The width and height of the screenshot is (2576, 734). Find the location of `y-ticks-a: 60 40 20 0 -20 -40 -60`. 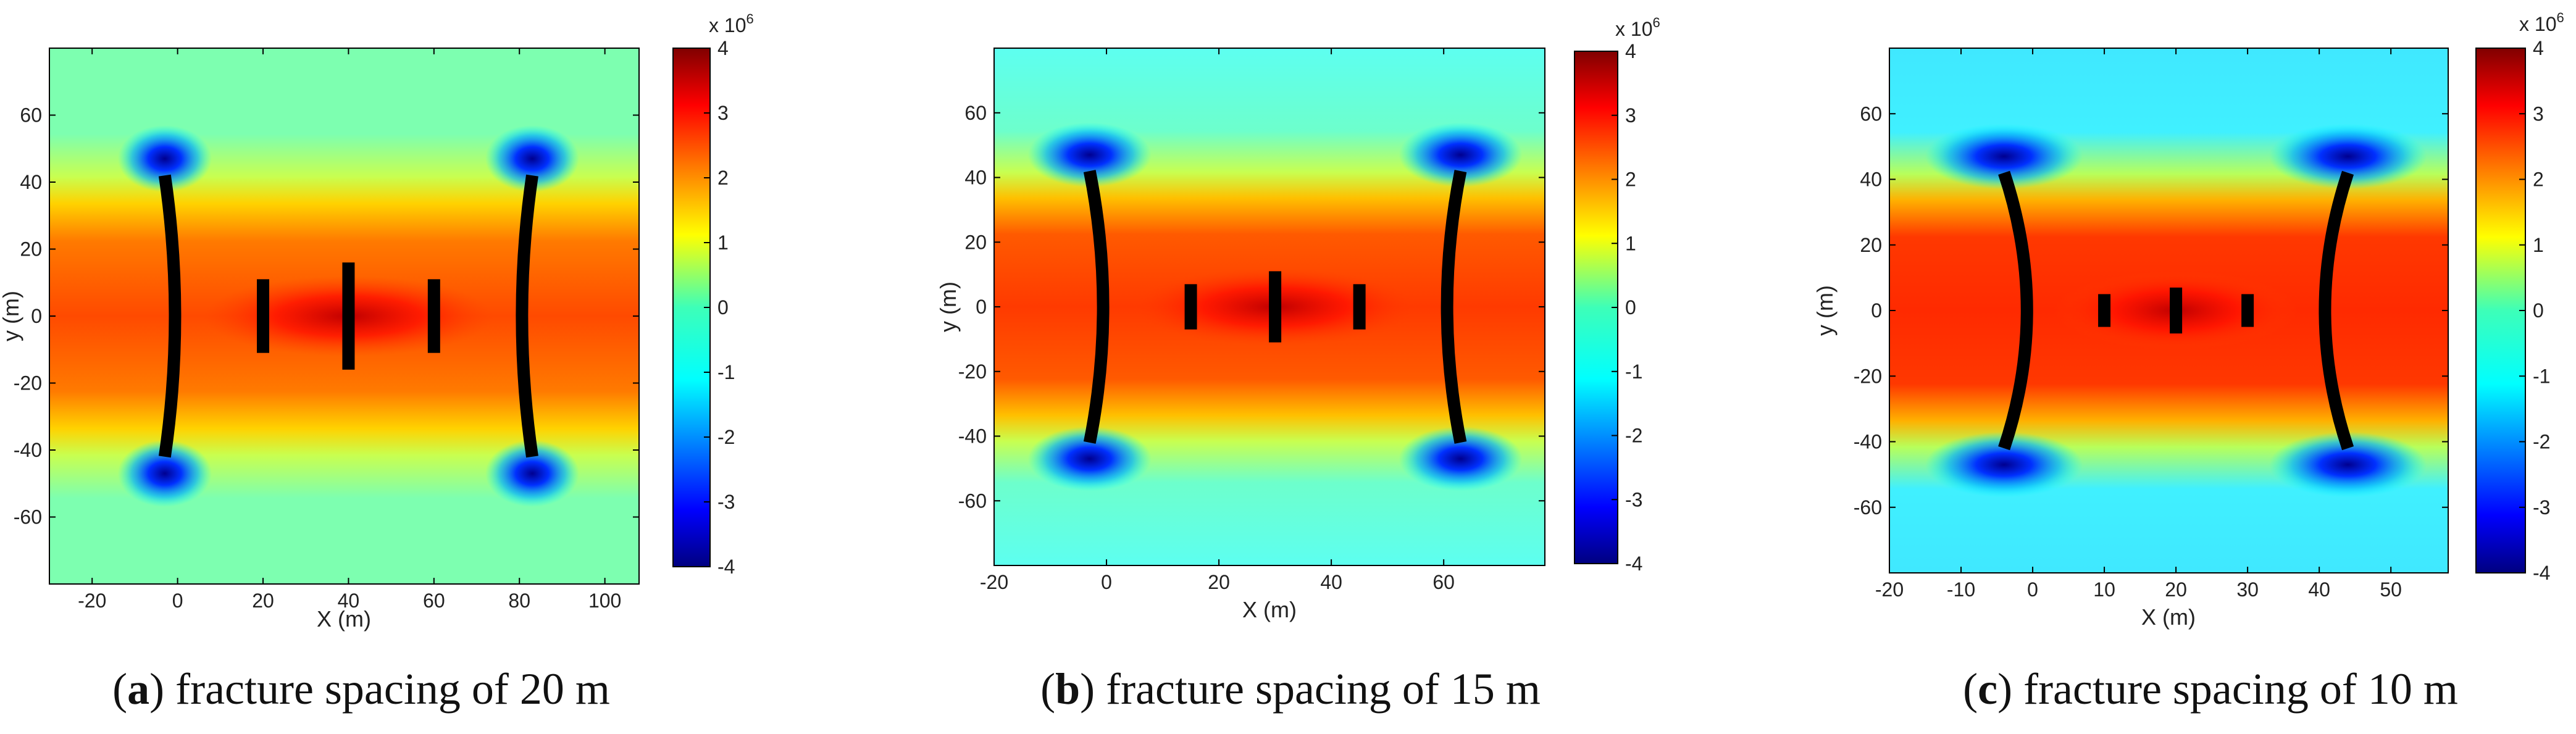

y-ticks-a: 60 40 20 0 -20 -40 -60 is located at coordinates (326, 316).